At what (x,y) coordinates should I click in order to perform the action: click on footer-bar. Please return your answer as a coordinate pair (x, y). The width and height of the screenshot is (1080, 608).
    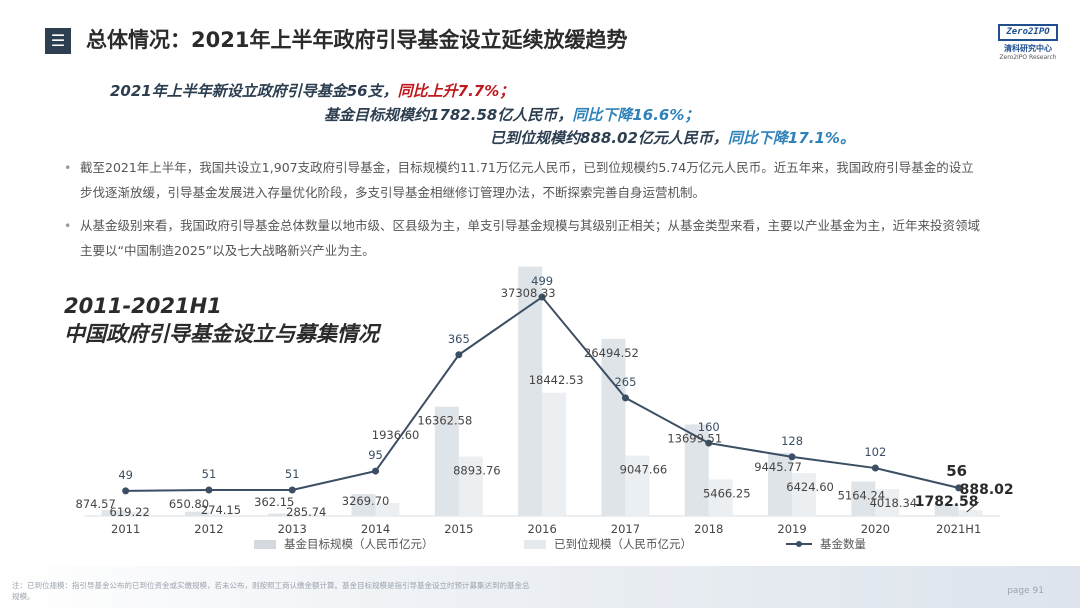
    Looking at the image, I should click on (540, 587).